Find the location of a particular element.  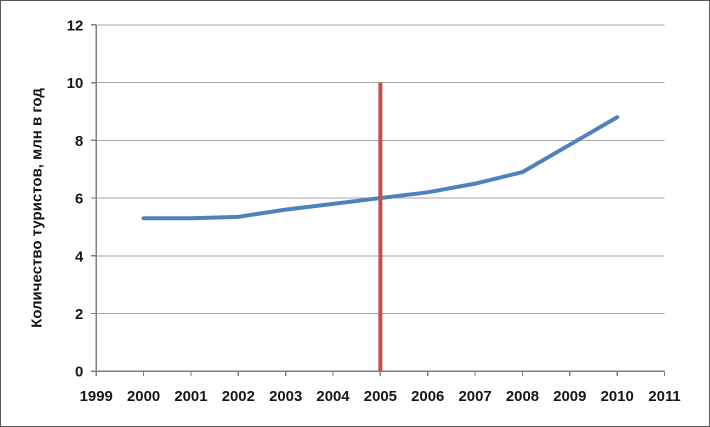

x-tick-label: 2002 is located at coordinates (238, 396).